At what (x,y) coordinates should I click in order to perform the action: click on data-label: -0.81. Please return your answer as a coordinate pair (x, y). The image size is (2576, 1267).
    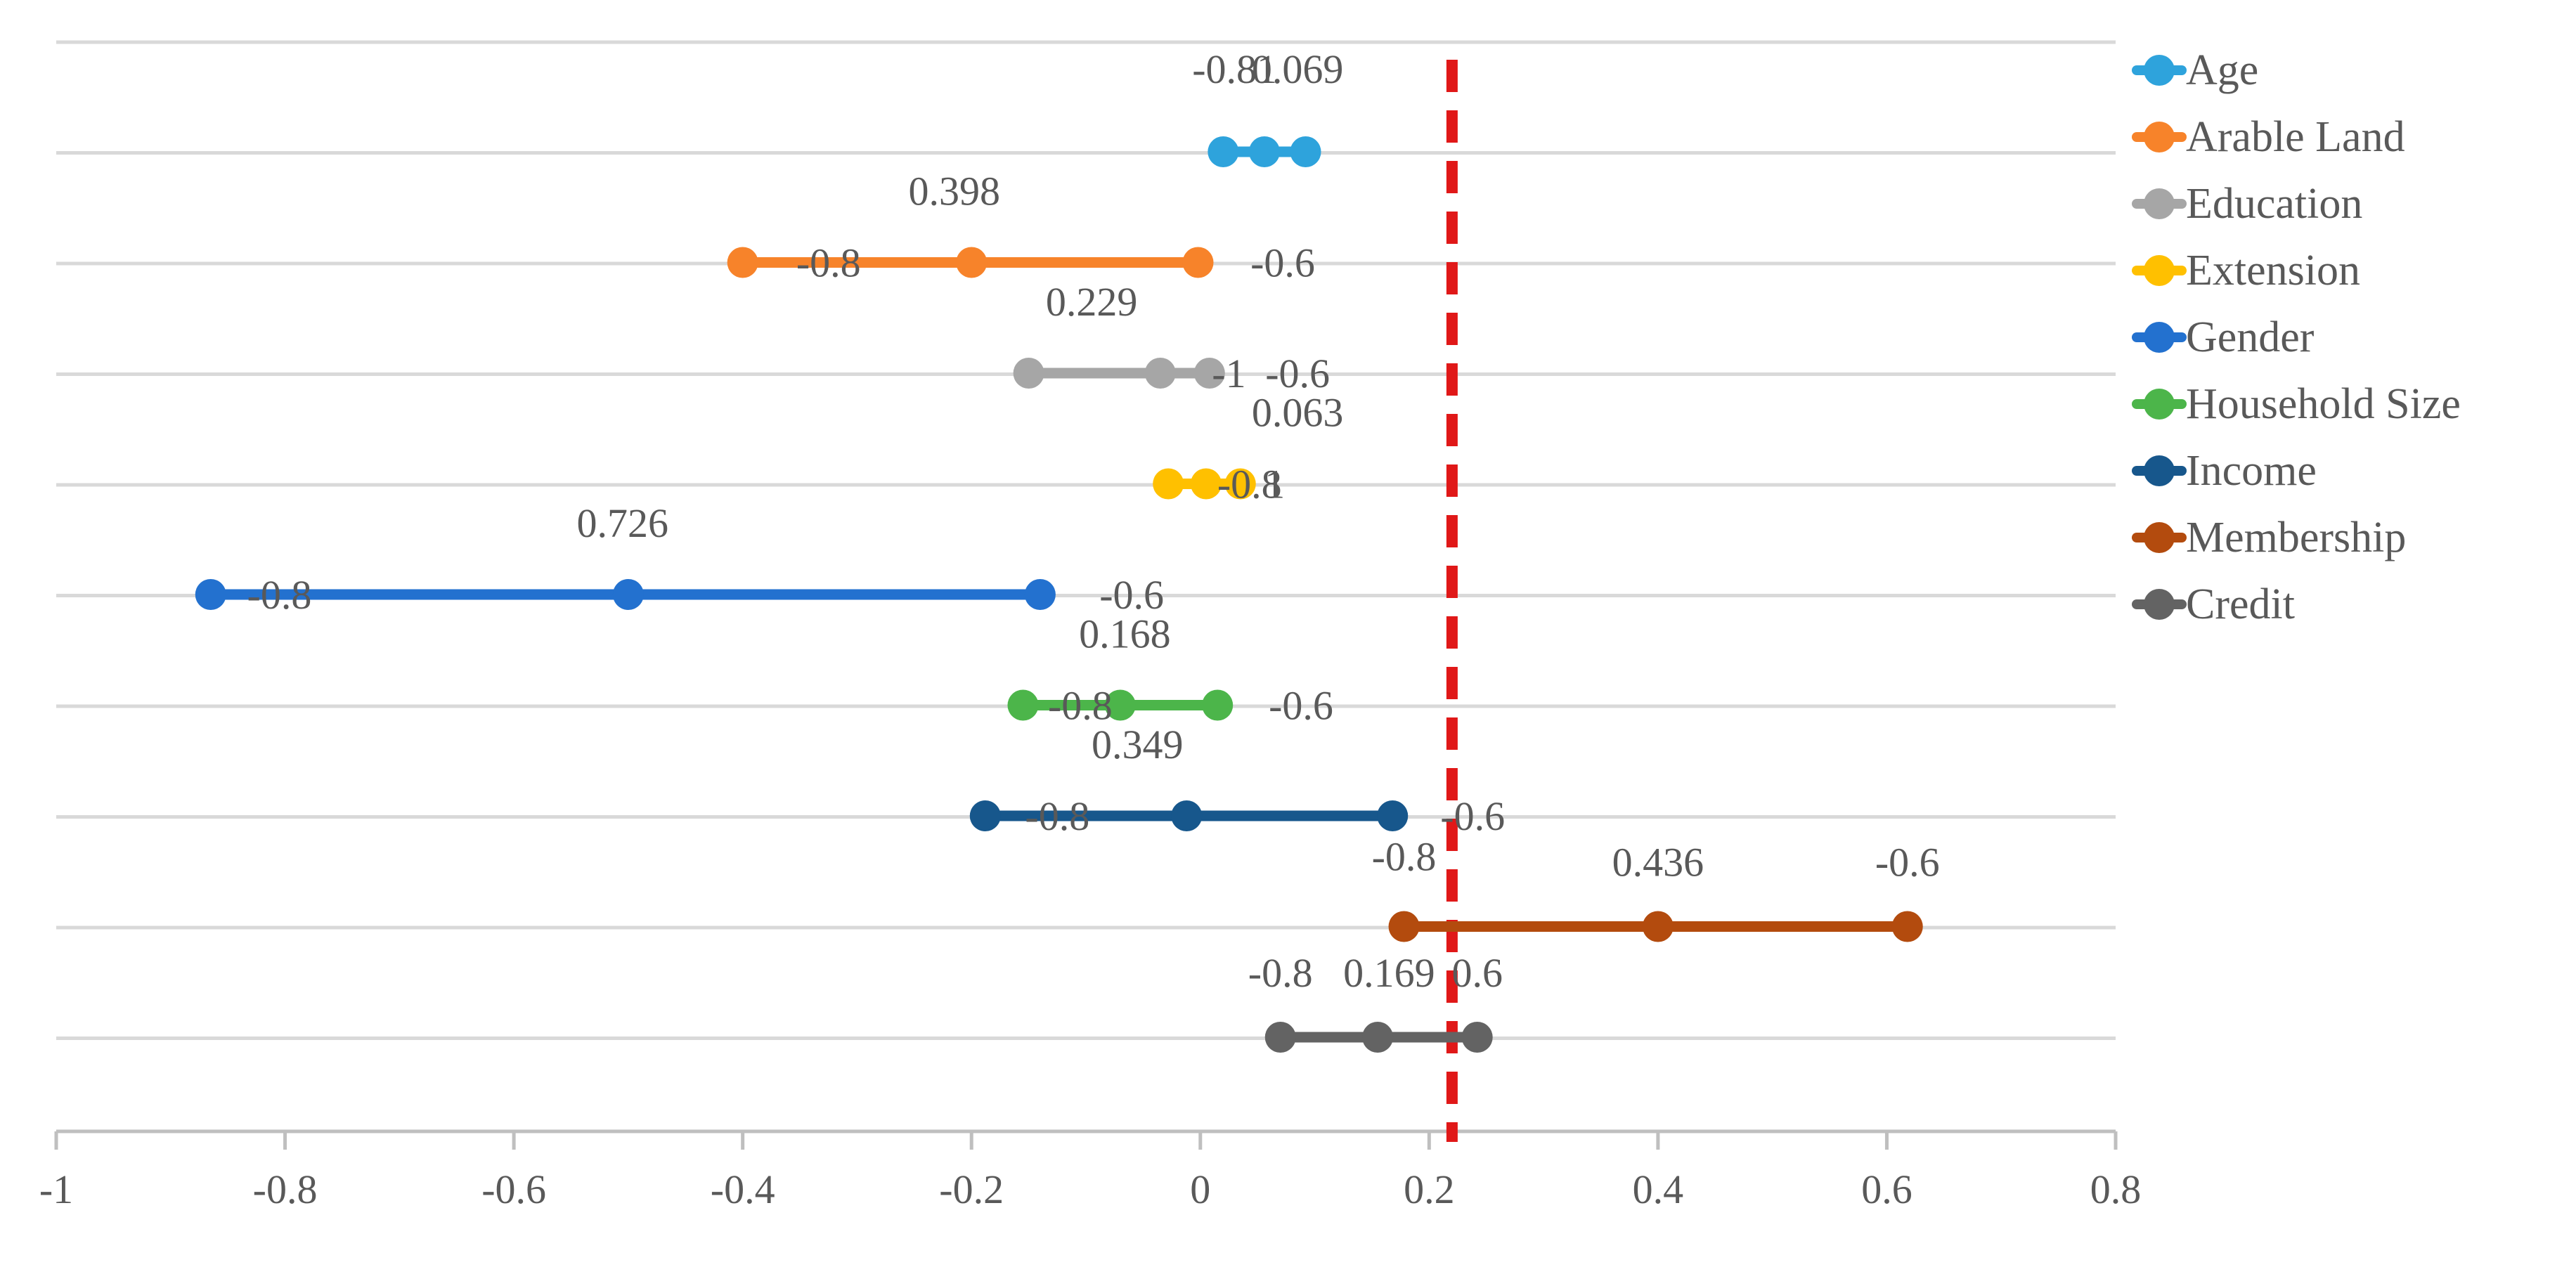
    Looking at the image, I should click on (1234, 69).